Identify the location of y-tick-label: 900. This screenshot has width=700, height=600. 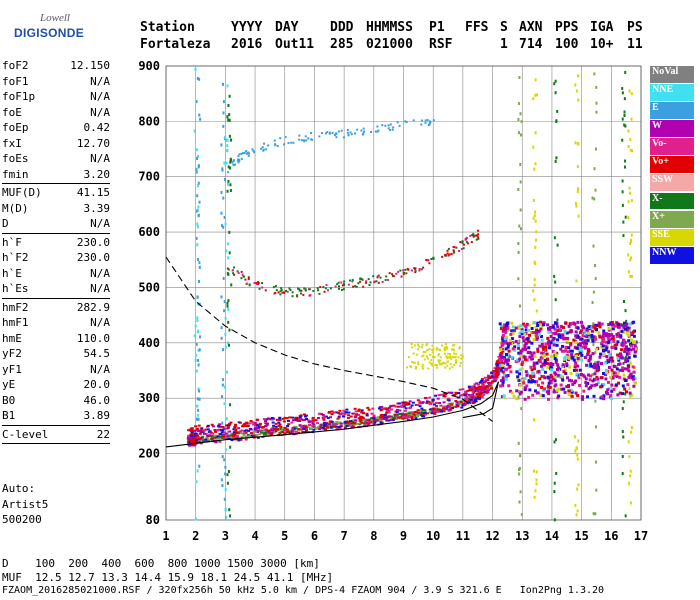
(149, 66).